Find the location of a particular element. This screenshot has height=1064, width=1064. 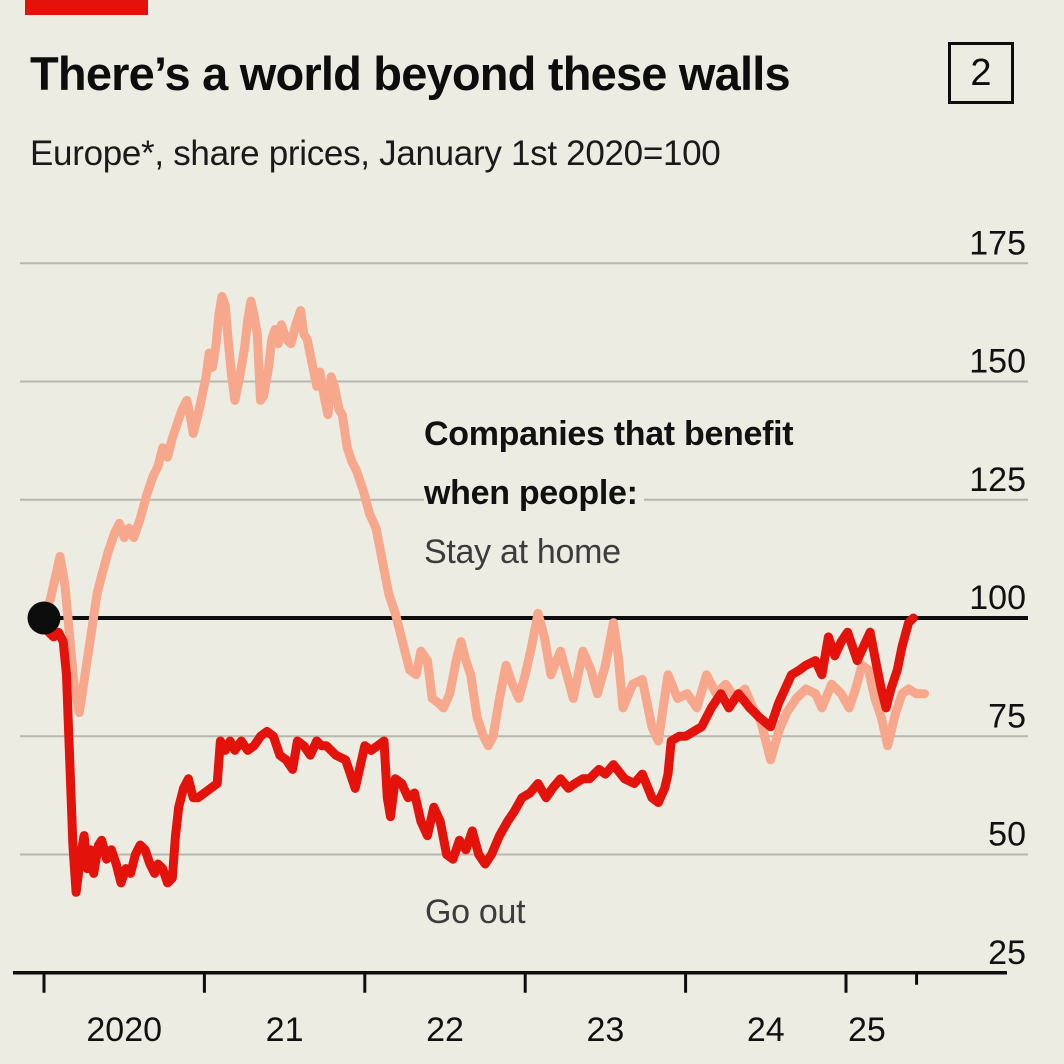

annotation-bold-line-1: Companies that benefit is located at coordinates (612, 434).